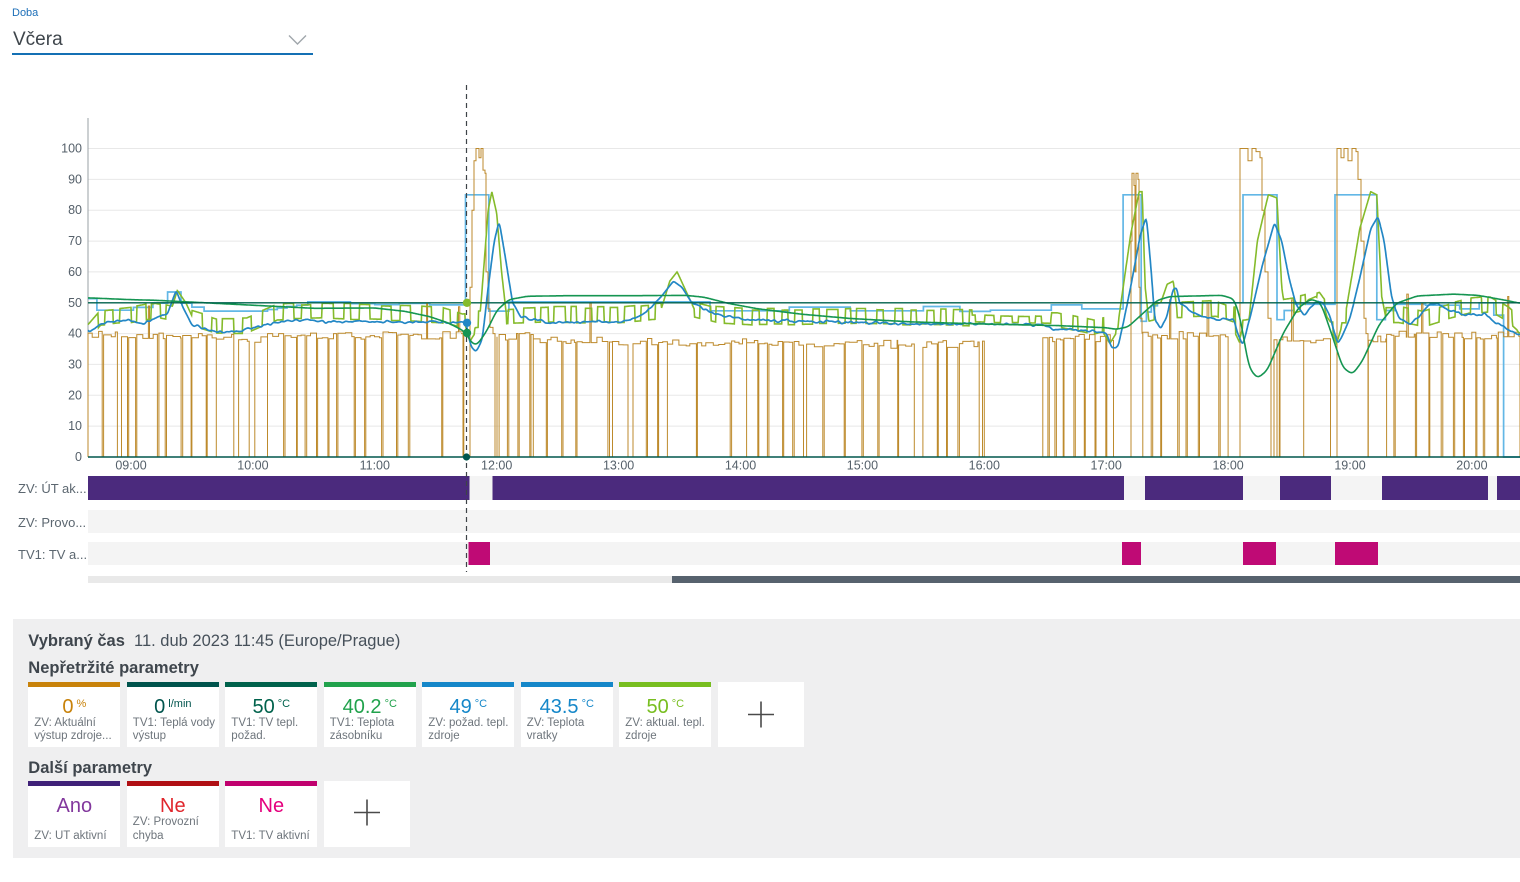 This screenshot has height=882, width=1520. I want to click on svg-text: 20, so click(75, 395).